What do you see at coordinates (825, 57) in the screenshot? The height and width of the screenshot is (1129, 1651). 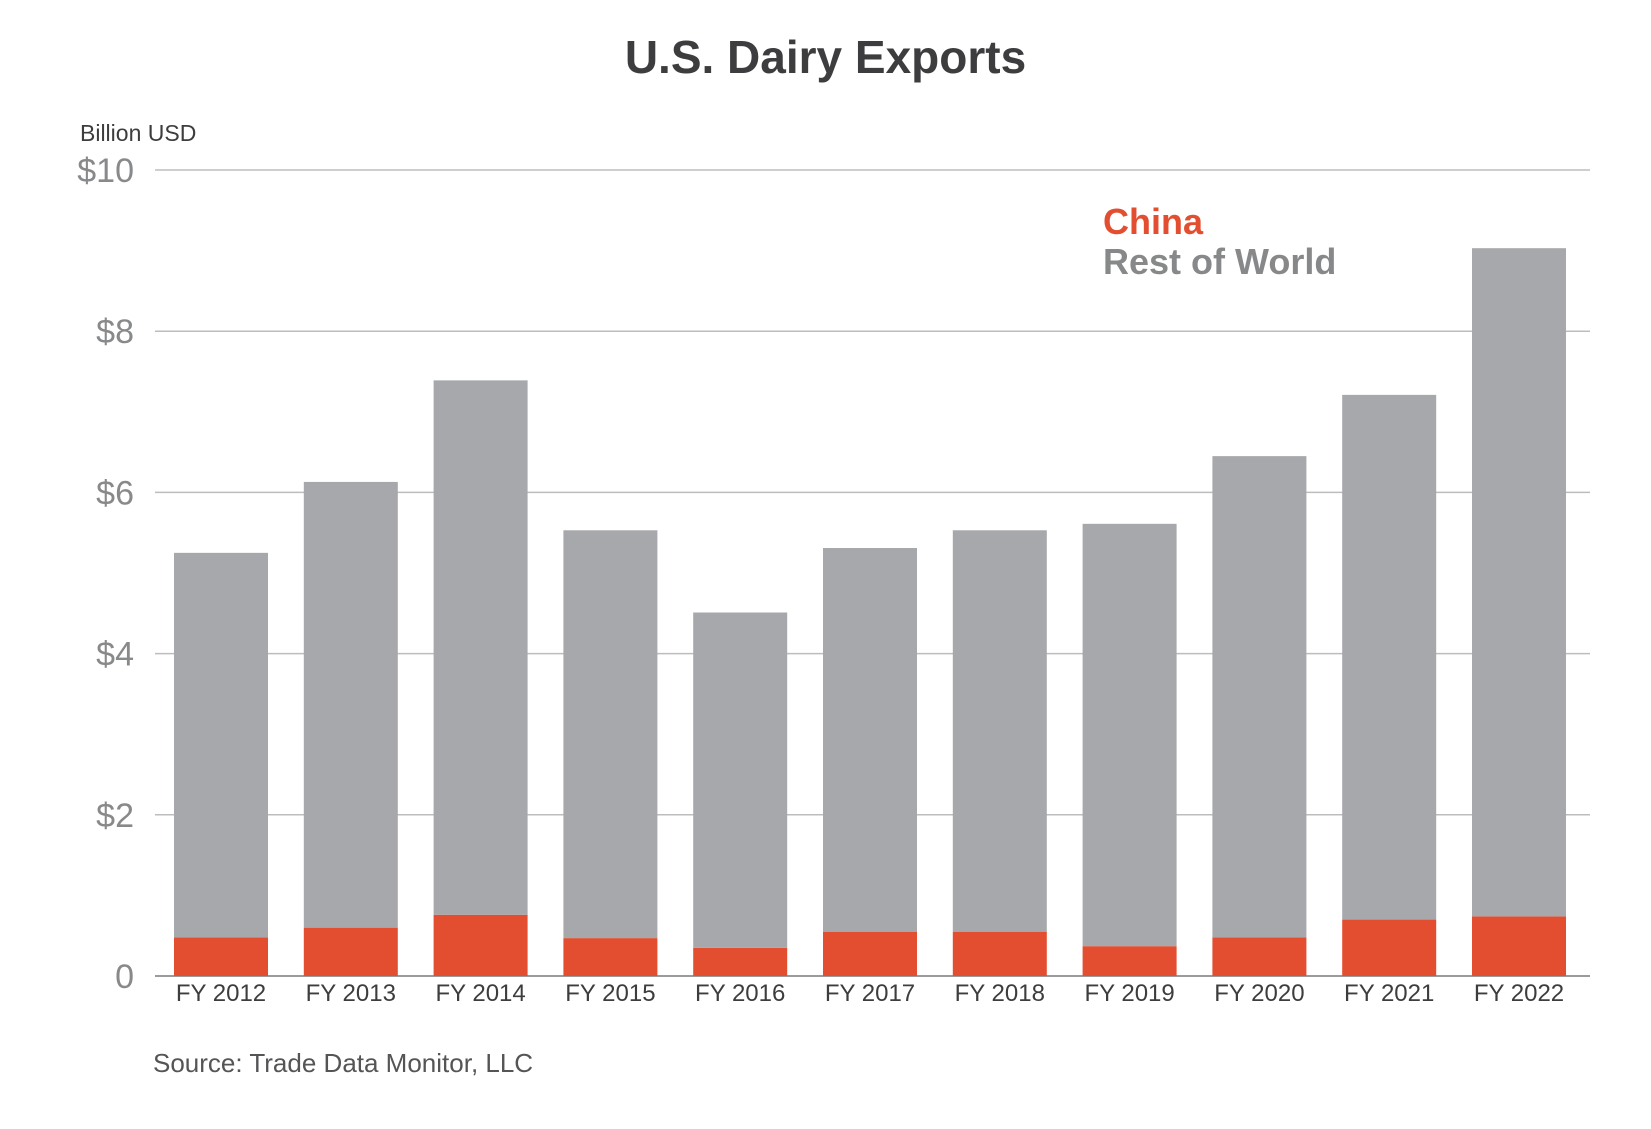 I see `chart-title: U.S. Dairy Exports` at bounding box center [825, 57].